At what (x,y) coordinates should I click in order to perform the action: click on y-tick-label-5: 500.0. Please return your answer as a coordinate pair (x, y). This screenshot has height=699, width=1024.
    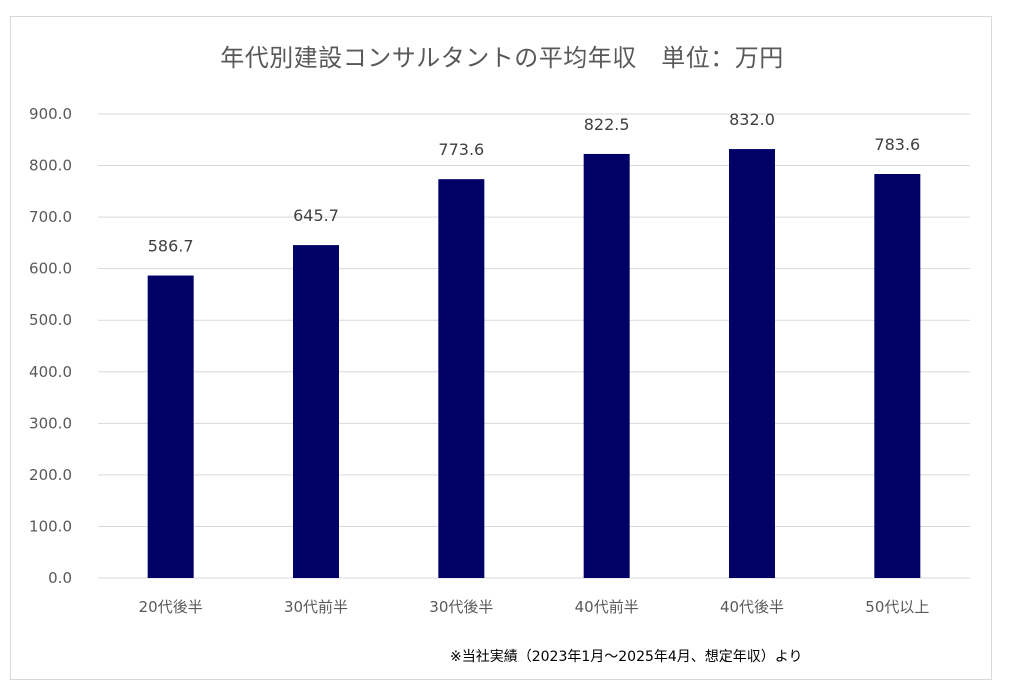
    Looking at the image, I should click on (50, 320).